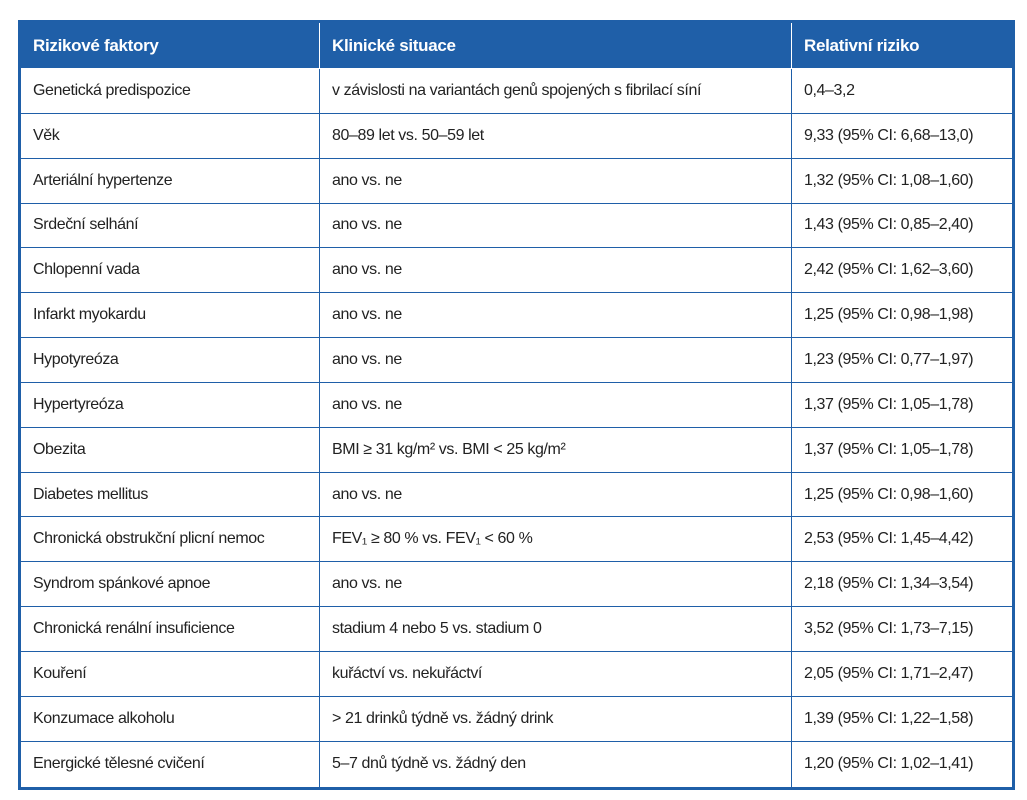 This screenshot has height=800, width=1027. What do you see at coordinates (555, 449) in the screenshot?
I see `table-cell: BMI ≥ 31 kg/m² vs. BMI < 25 kg/m²` at bounding box center [555, 449].